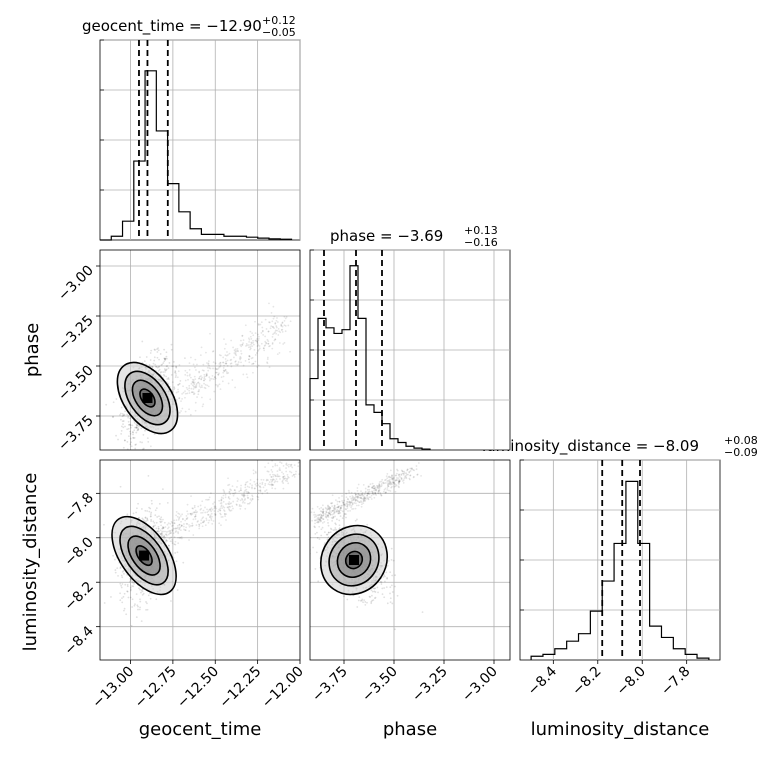 The height and width of the screenshot is (760, 760). Describe the element at coordinates (620, 729) in the screenshot. I see `xlabel-luminosity-distance: luminosity_distance` at that location.